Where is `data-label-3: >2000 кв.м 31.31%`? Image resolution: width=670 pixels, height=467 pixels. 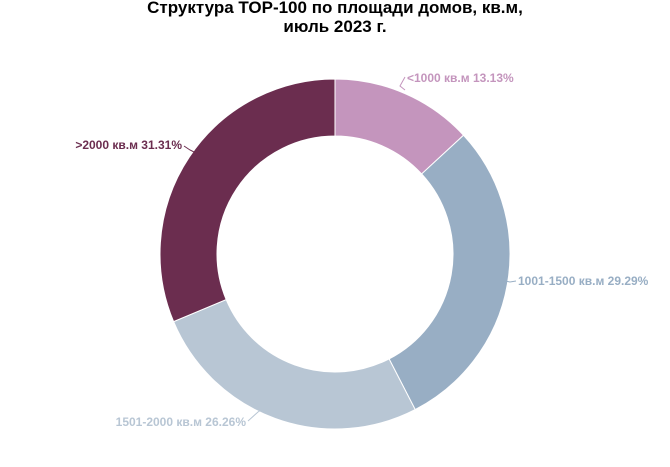
data-label-3: >2000 кв.м 31.31% is located at coordinates (128, 145).